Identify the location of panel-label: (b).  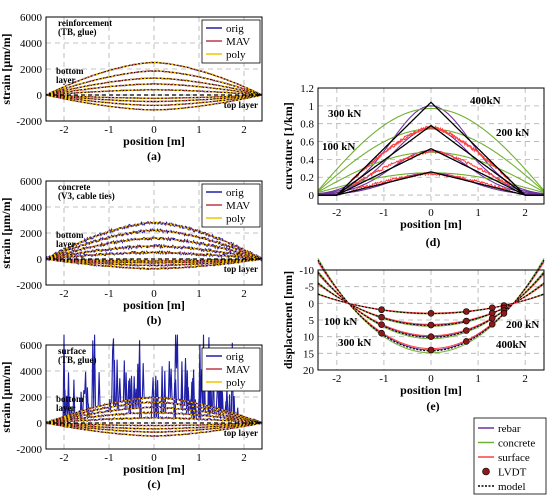
(154, 320).